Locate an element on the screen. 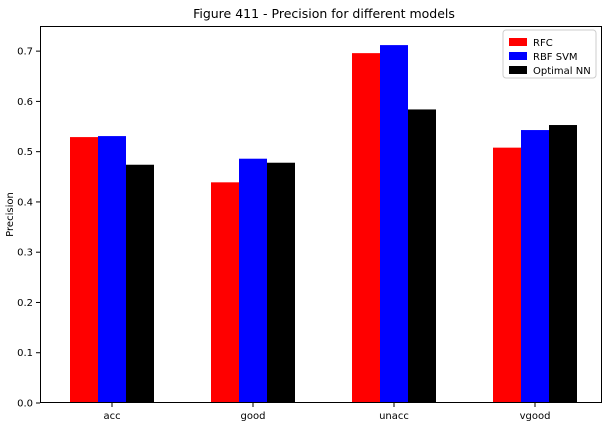  y-tick-label: 0.0 is located at coordinates (25, 404).